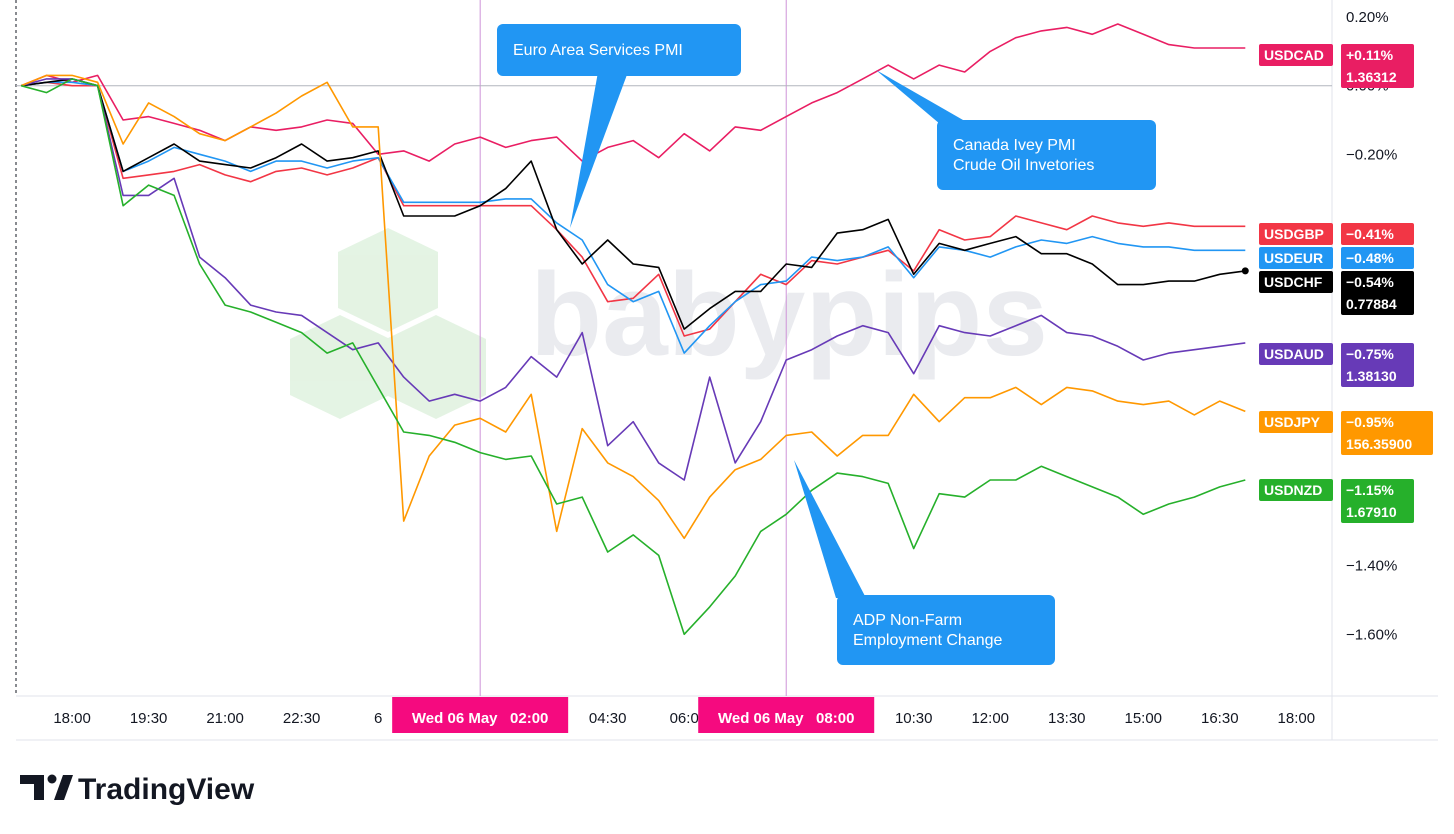  Describe the element at coordinates (378, 718) in the screenshot. I see `x-tick-label: 6` at that location.